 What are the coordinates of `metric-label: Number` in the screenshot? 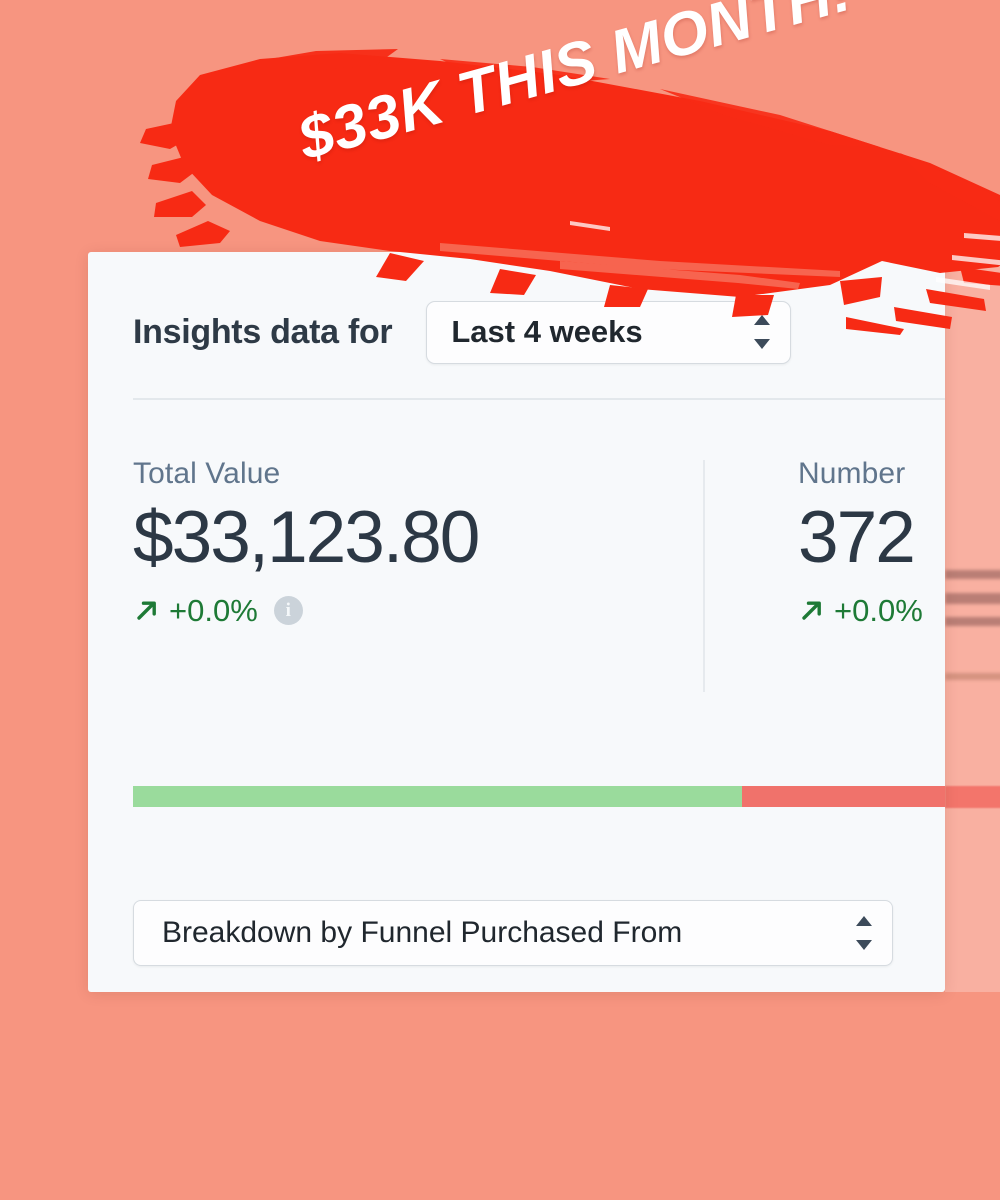 It's located at (852, 473).